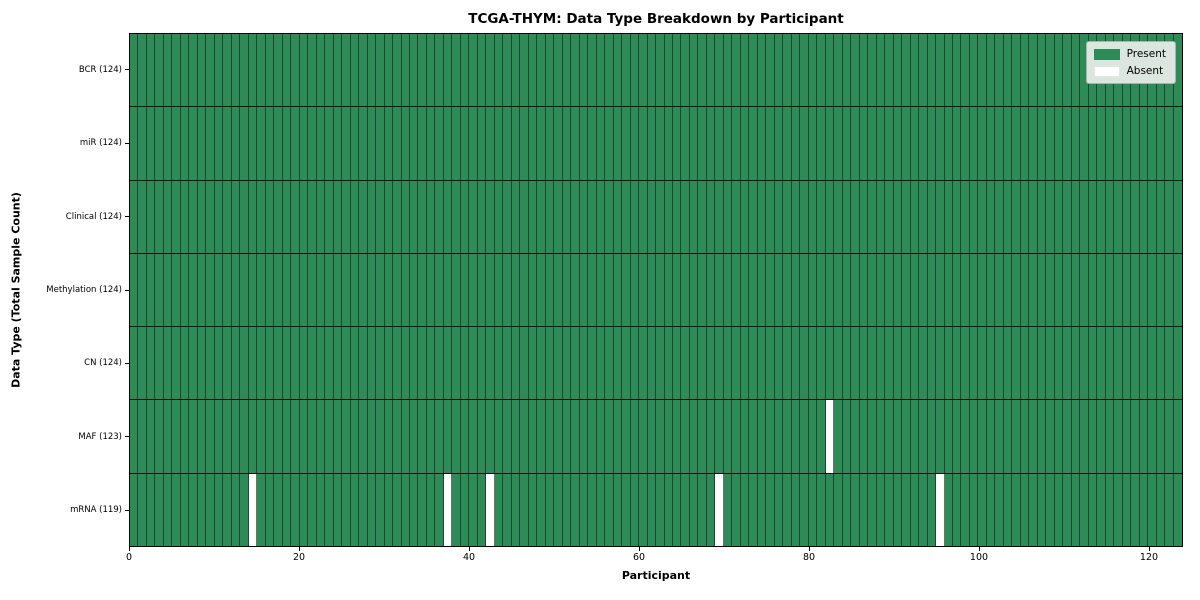 The height and width of the screenshot is (600, 1200). I want to click on legend-item-present: Present, so click(1129, 54).